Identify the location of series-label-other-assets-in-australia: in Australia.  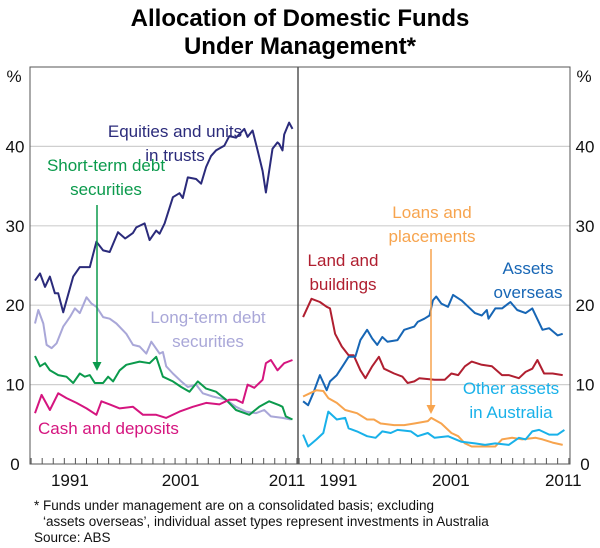
(511, 412).